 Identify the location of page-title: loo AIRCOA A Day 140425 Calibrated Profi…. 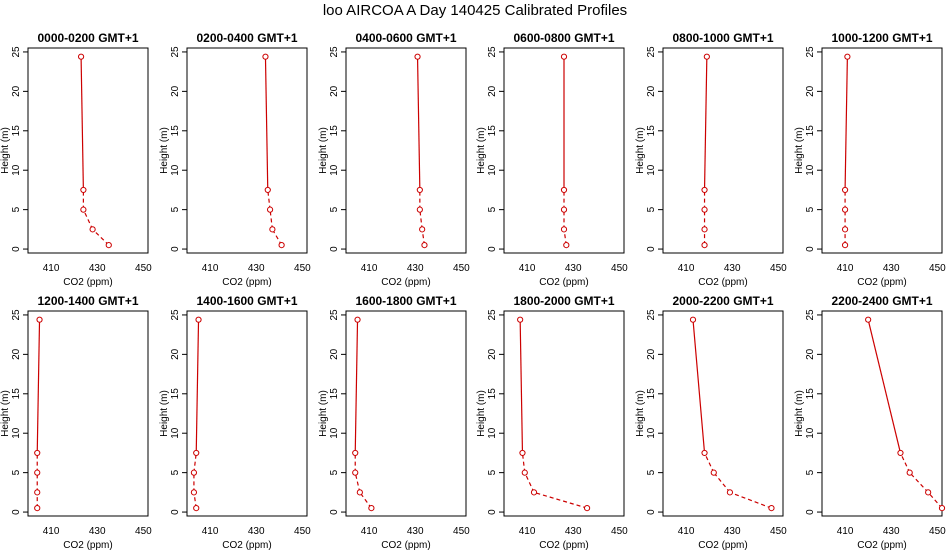
(475, 10).